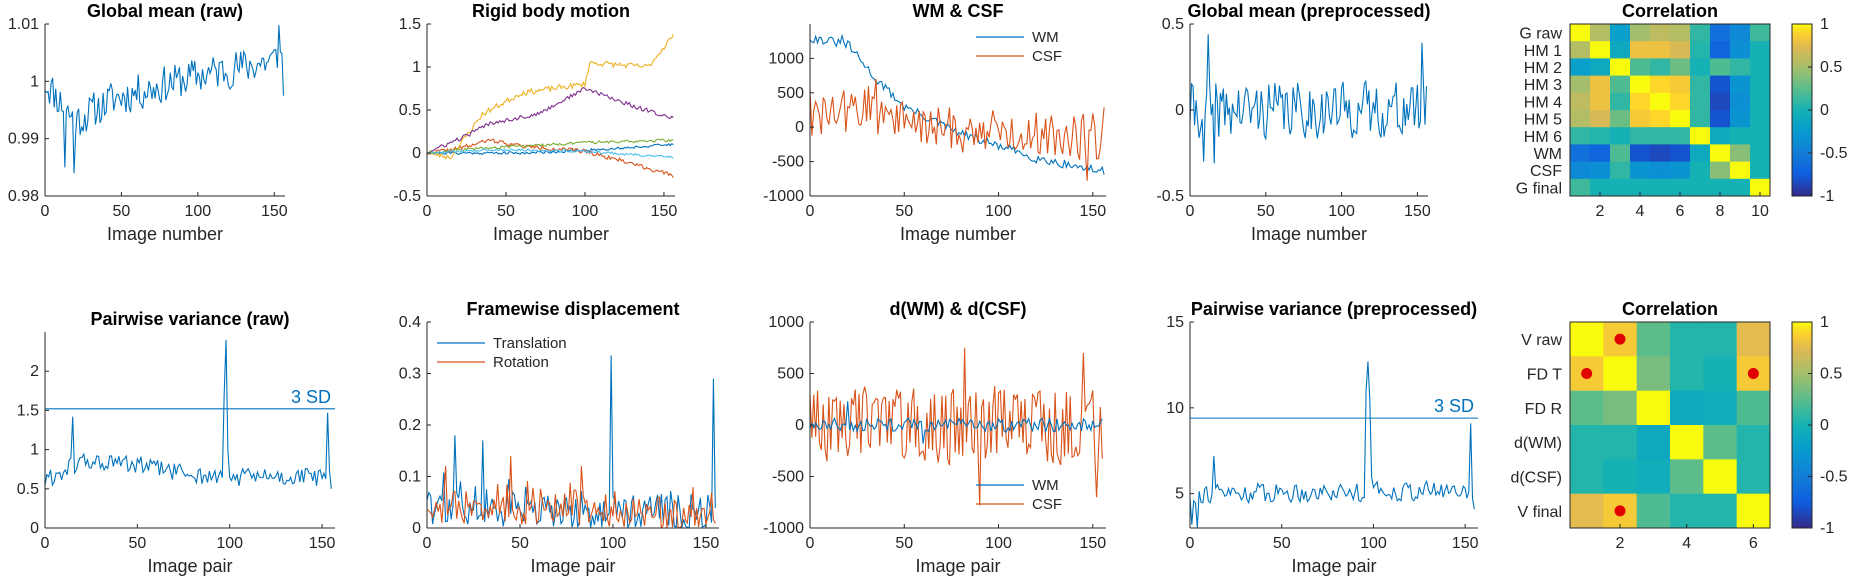 The width and height of the screenshot is (1850, 586). Describe the element at coordinates (788, 477) in the screenshot. I see `y-tick-label: -500` at that location.